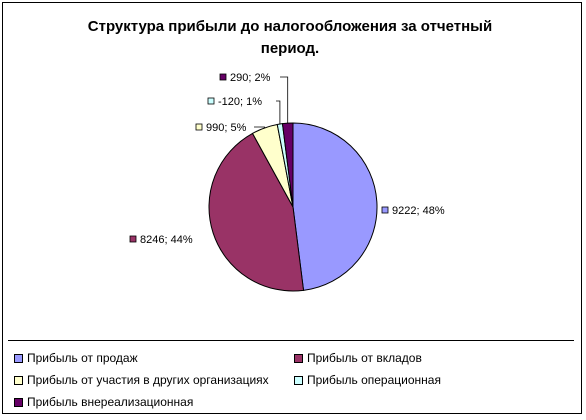  Describe the element at coordinates (226, 128) in the screenshot. I see `data-label-participation: 990; 5%` at that location.